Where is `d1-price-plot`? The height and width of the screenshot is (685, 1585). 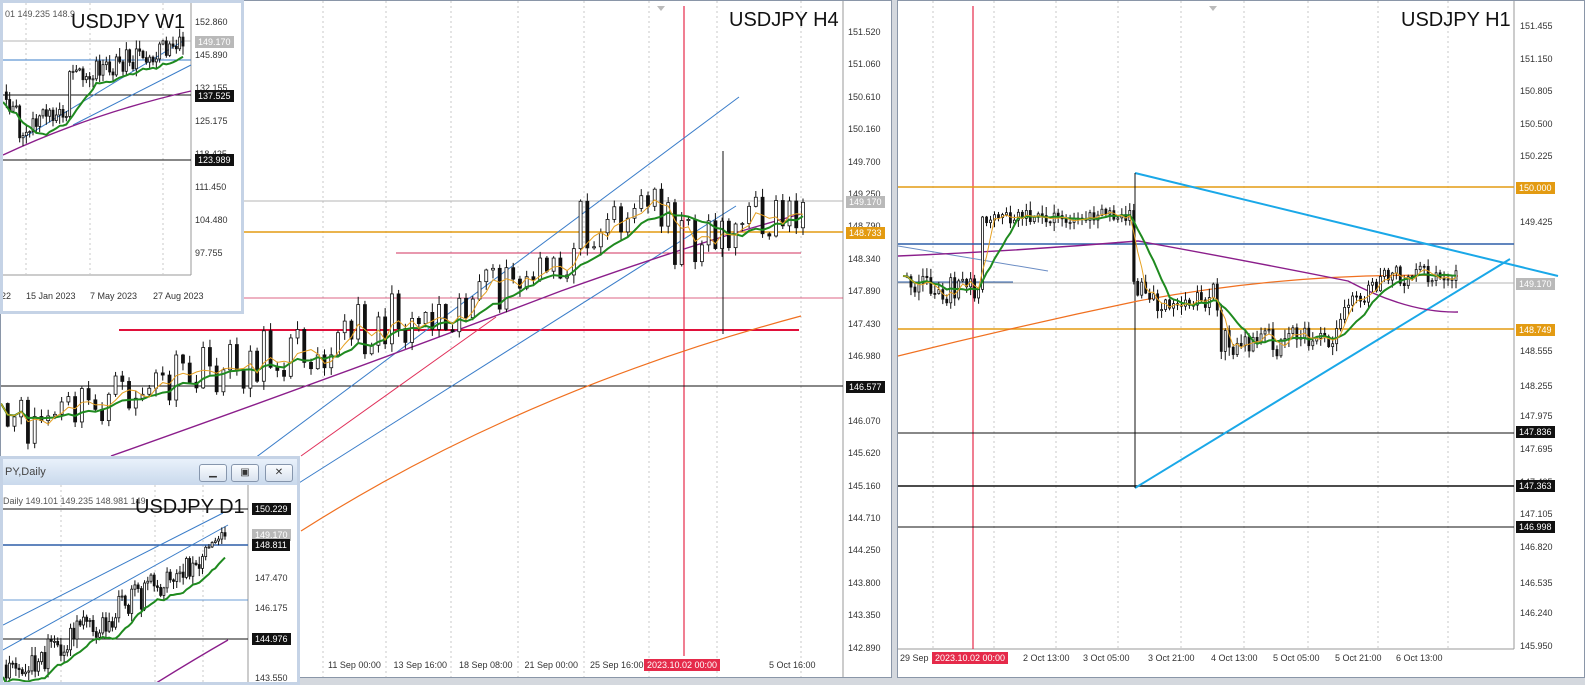
d1-price-plot is located at coordinates (151, 585).